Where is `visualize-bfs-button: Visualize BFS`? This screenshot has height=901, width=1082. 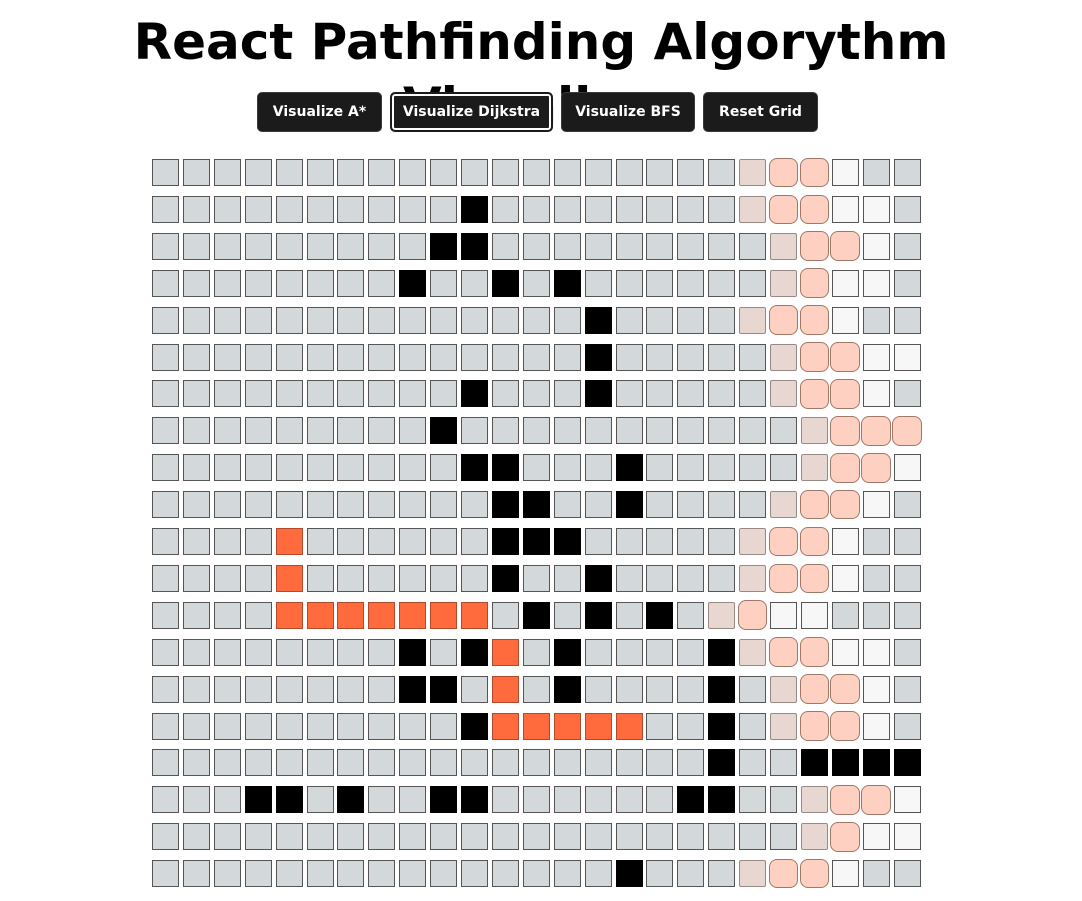 visualize-bfs-button: Visualize BFS is located at coordinates (628, 112).